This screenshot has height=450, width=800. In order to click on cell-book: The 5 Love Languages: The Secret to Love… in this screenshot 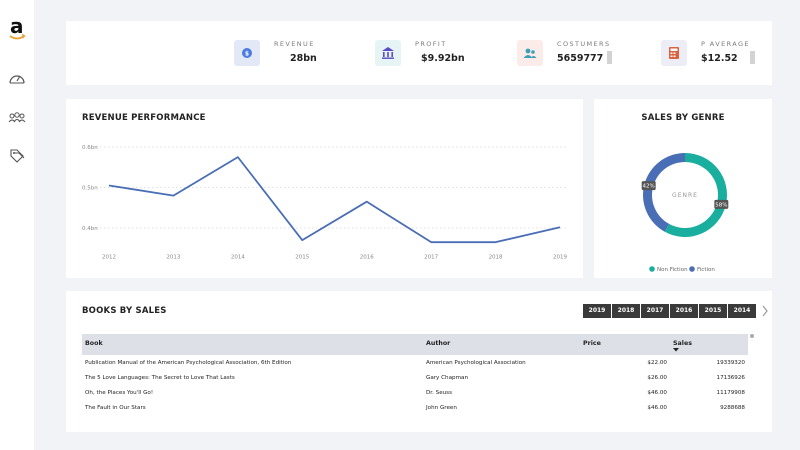, I will do `click(160, 378)`.